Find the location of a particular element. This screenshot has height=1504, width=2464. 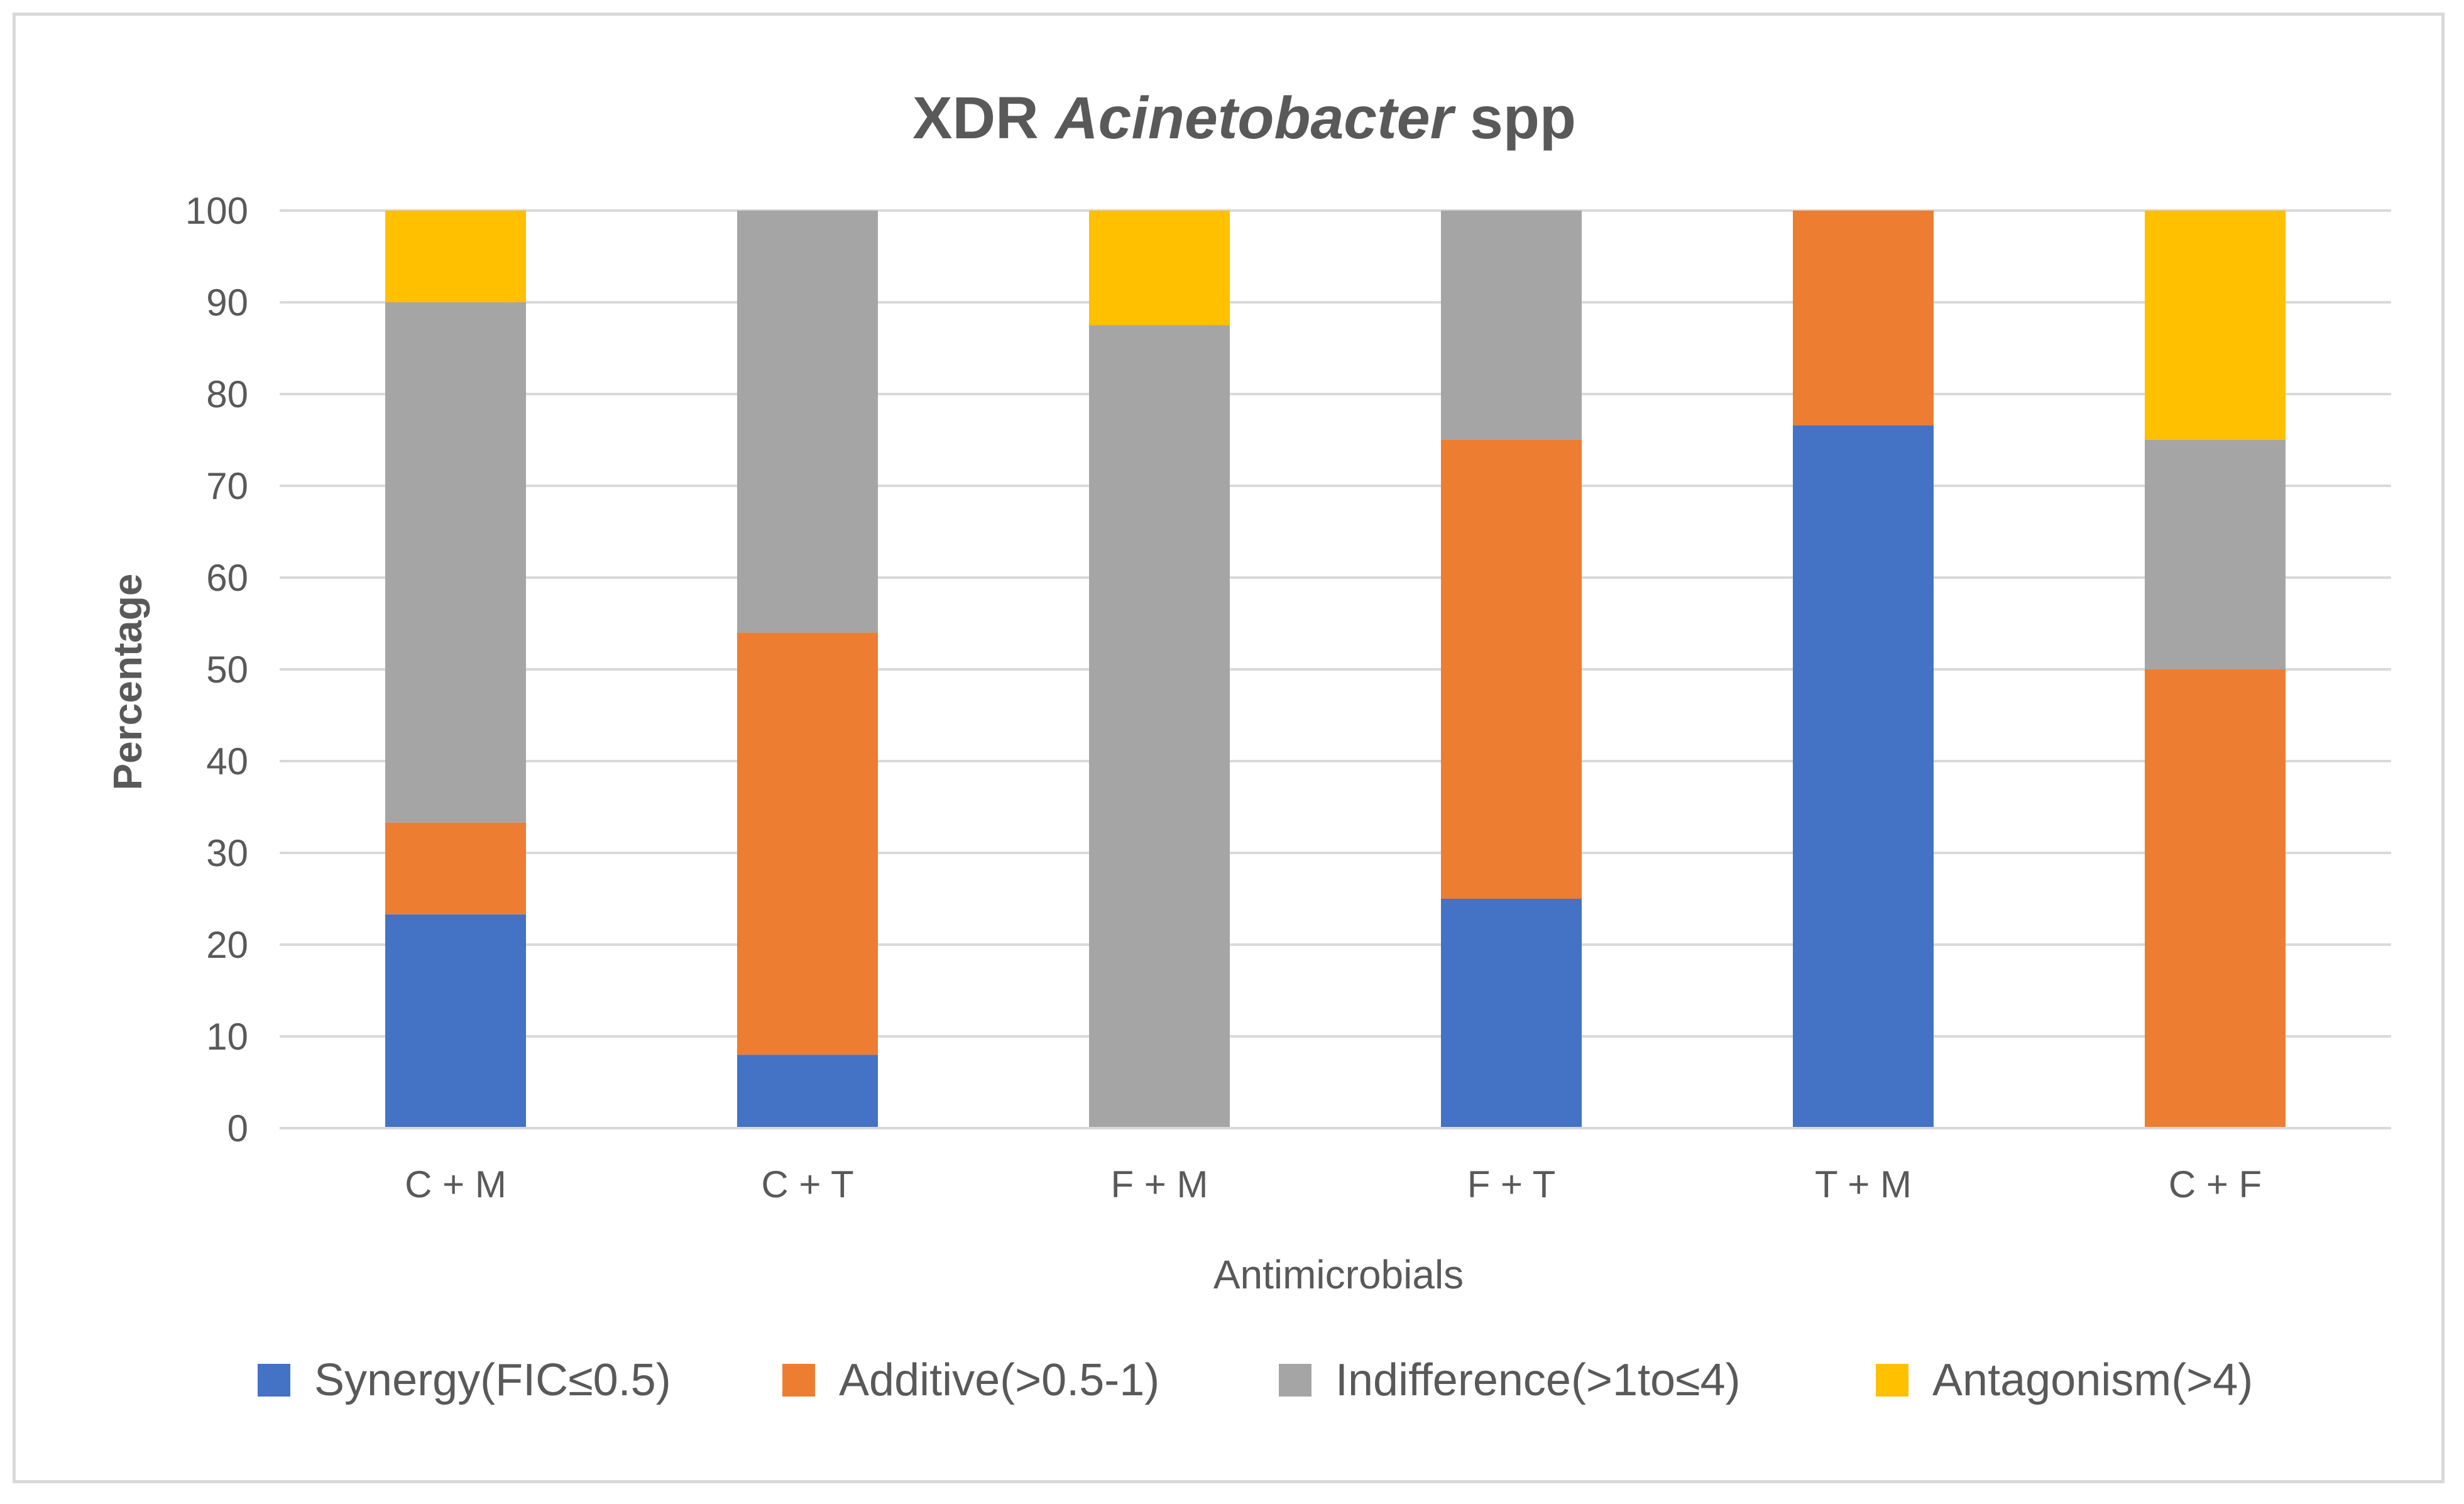

y-tick-label: 70 is located at coordinates (227, 486).